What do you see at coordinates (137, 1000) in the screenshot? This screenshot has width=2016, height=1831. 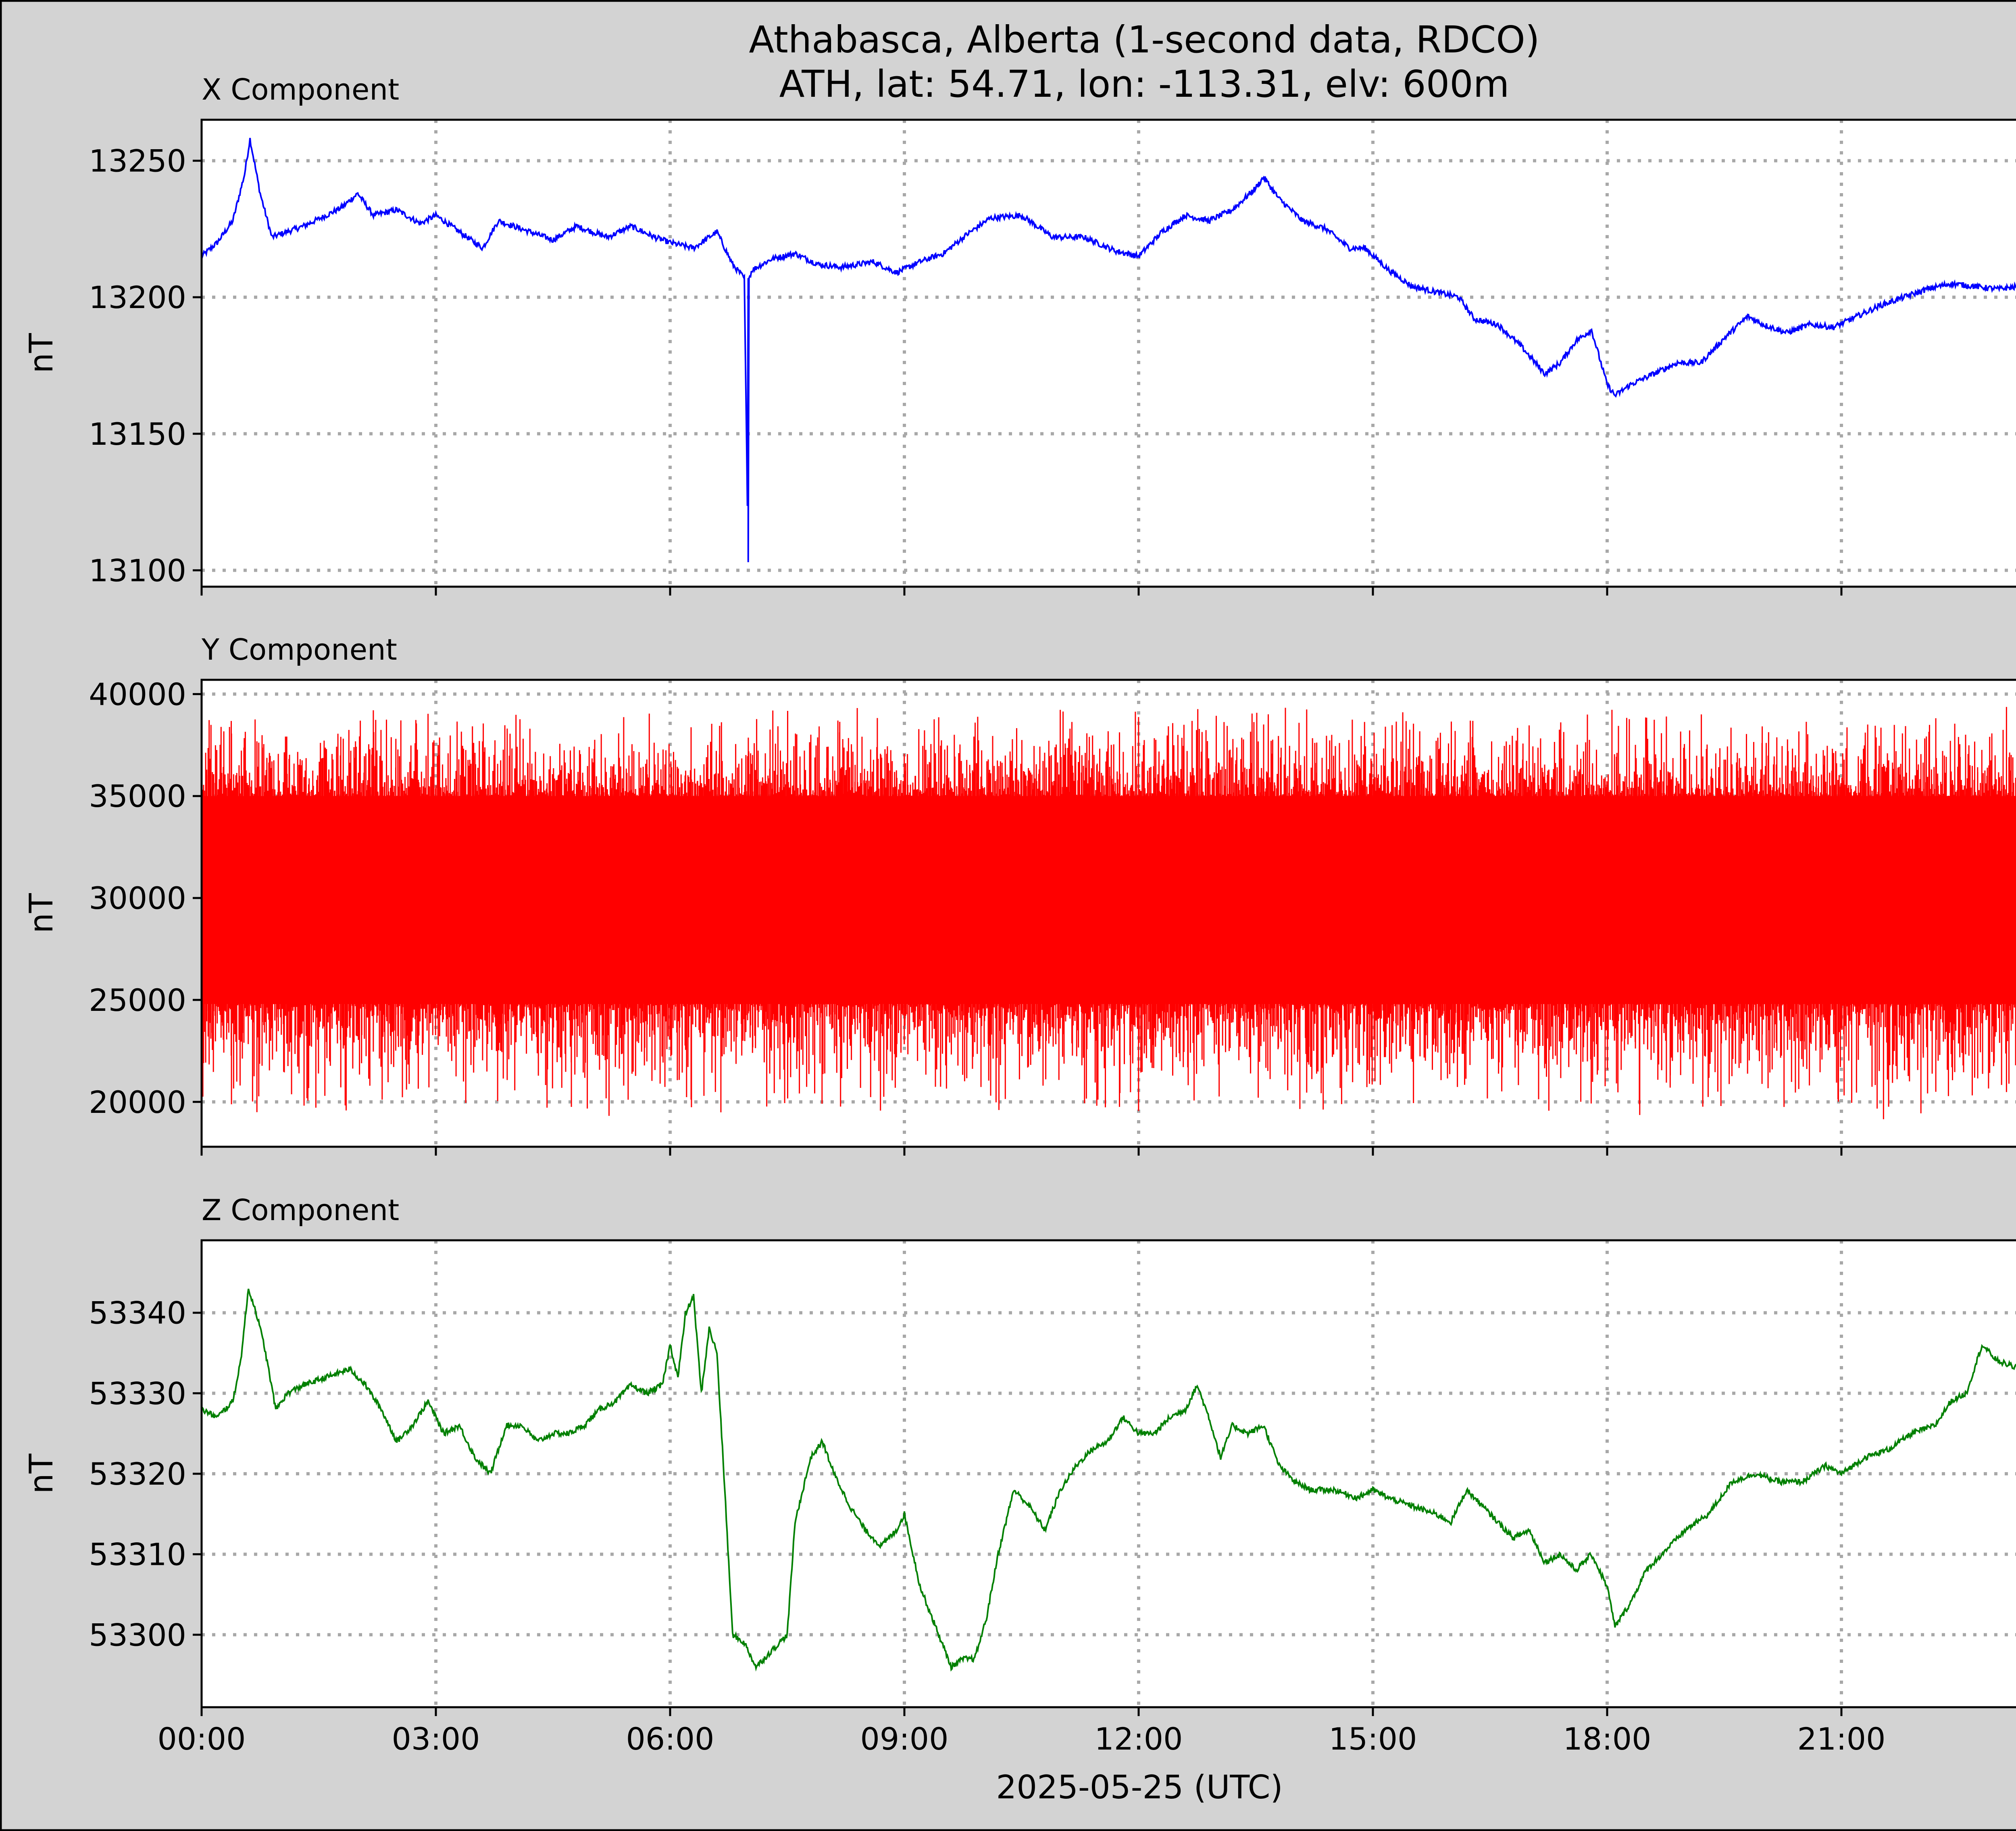 I see `y-tick-label: 25000` at bounding box center [137, 1000].